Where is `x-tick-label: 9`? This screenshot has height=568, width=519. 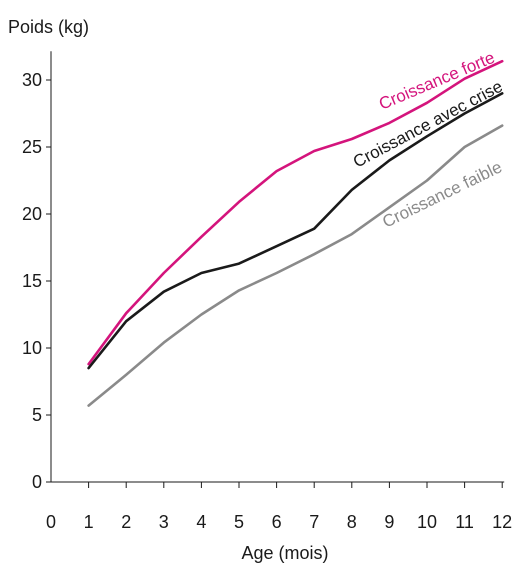 x-tick-label: 9 is located at coordinates (389, 522).